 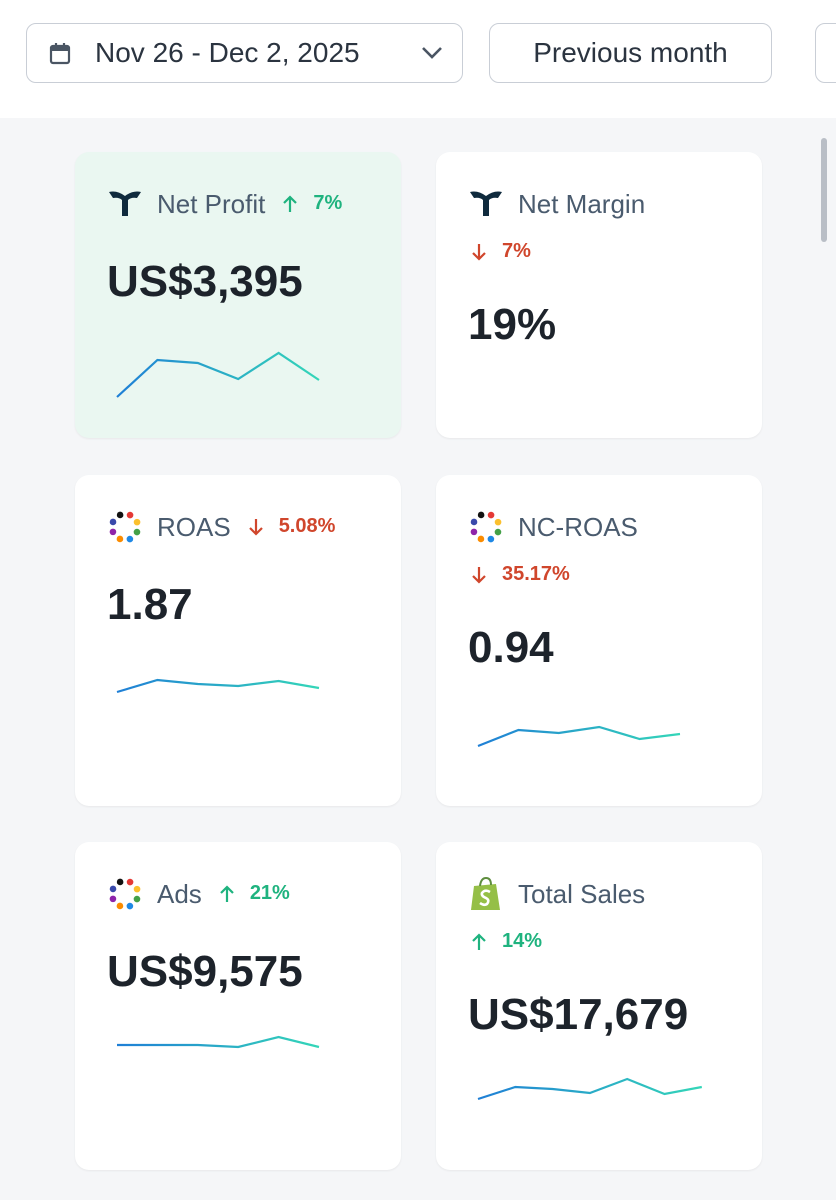 I want to click on card-title: Ads, so click(x=179, y=894).